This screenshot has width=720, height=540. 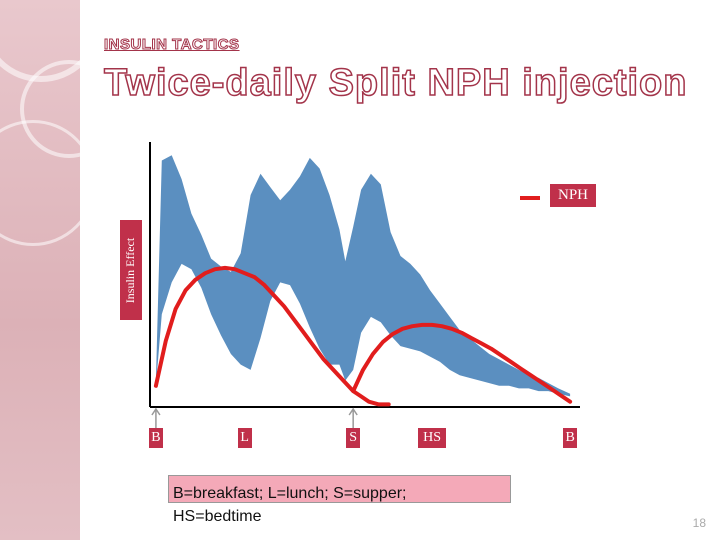 What do you see at coordinates (395, 83) in the screenshot?
I see `slide-title: Twice-daily Split NPH injection` at bounding box center [395, 83].